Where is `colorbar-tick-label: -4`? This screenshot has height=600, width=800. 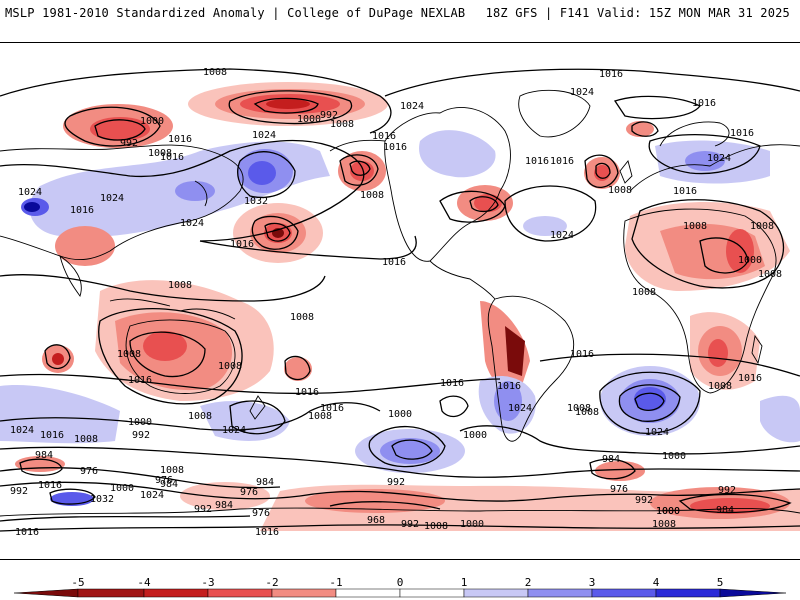 colorbar-tick-label: -4 is located at coordinates (144, 582).